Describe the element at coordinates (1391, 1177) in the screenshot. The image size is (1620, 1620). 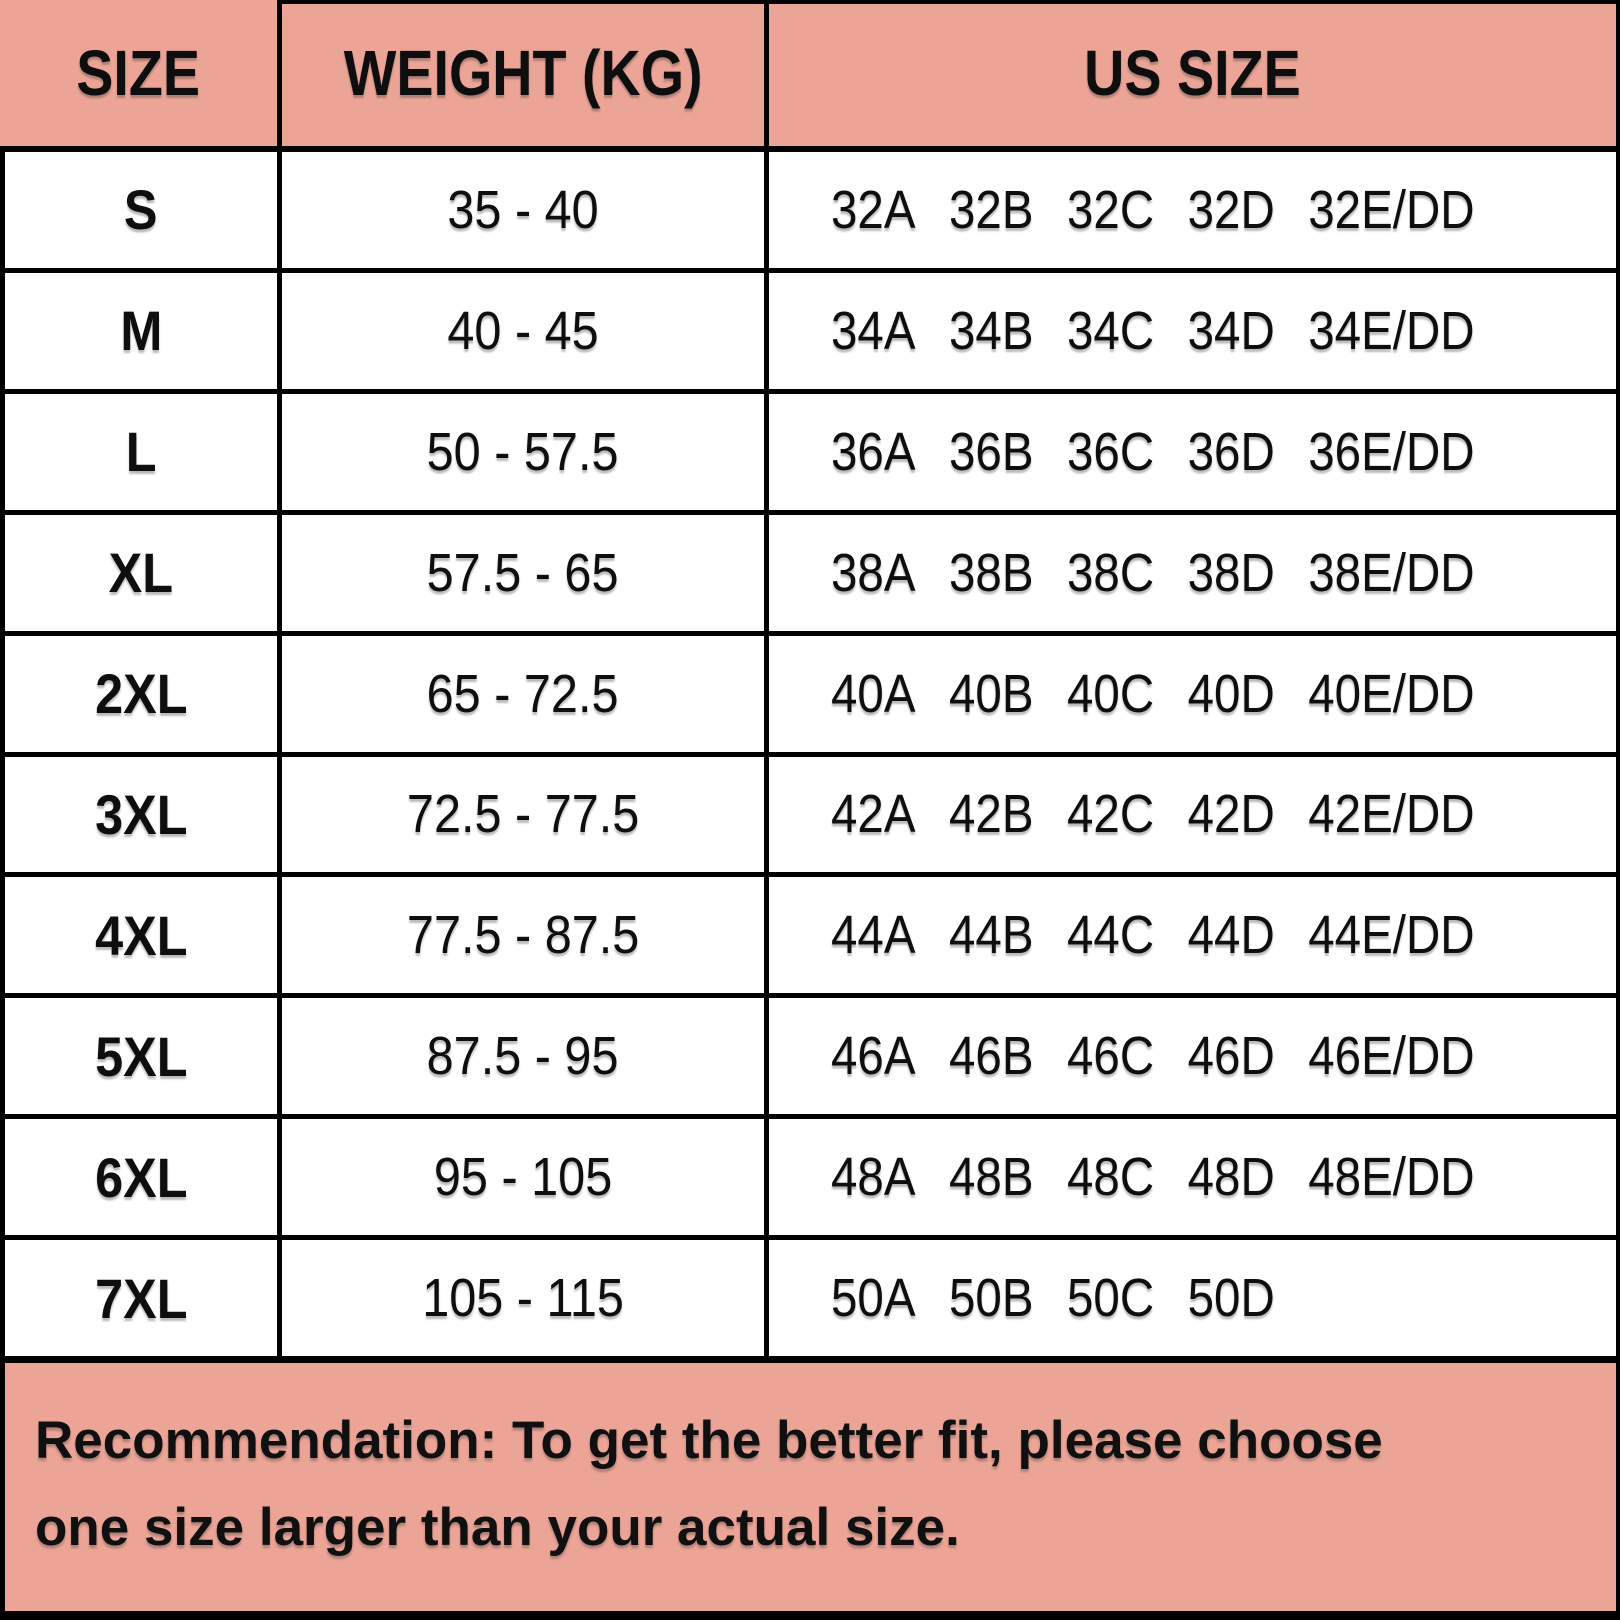
I see `us-size-token: 48E/DD` at that location.